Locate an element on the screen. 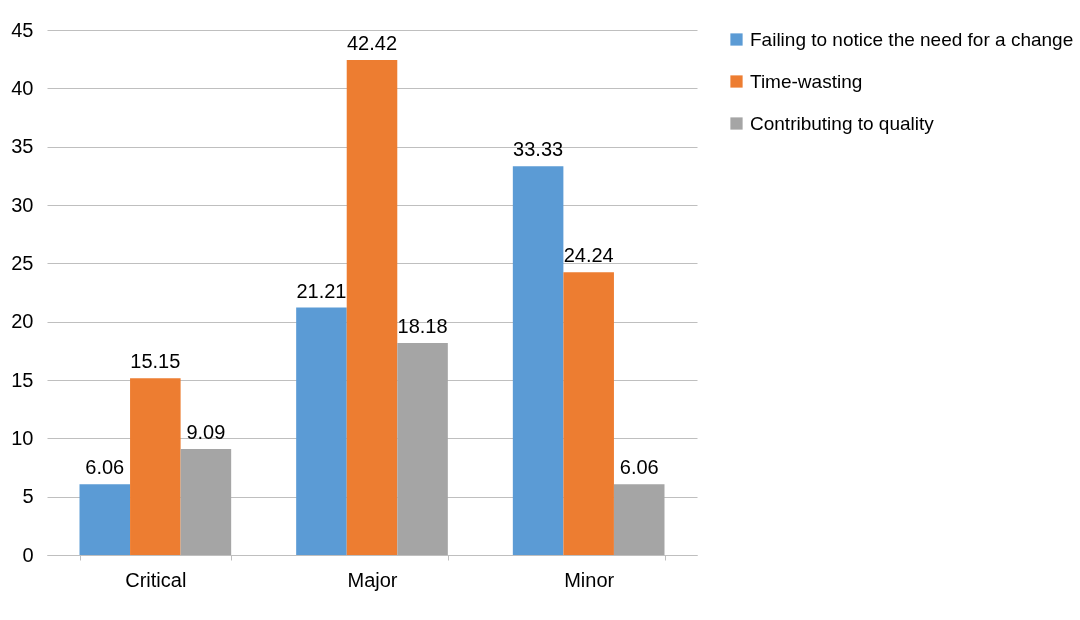  data-label: 18.18 is located at coordinates (422, 325).